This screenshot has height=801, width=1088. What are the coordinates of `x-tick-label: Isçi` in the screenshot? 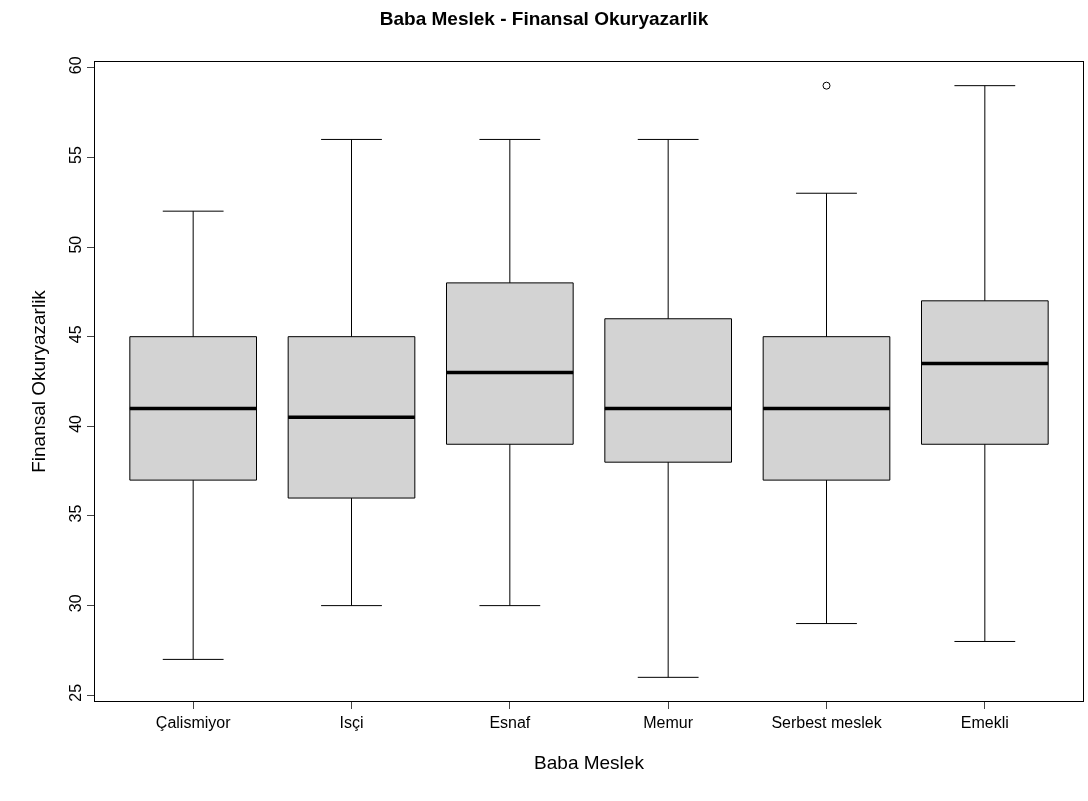 It's located at (351, 723).